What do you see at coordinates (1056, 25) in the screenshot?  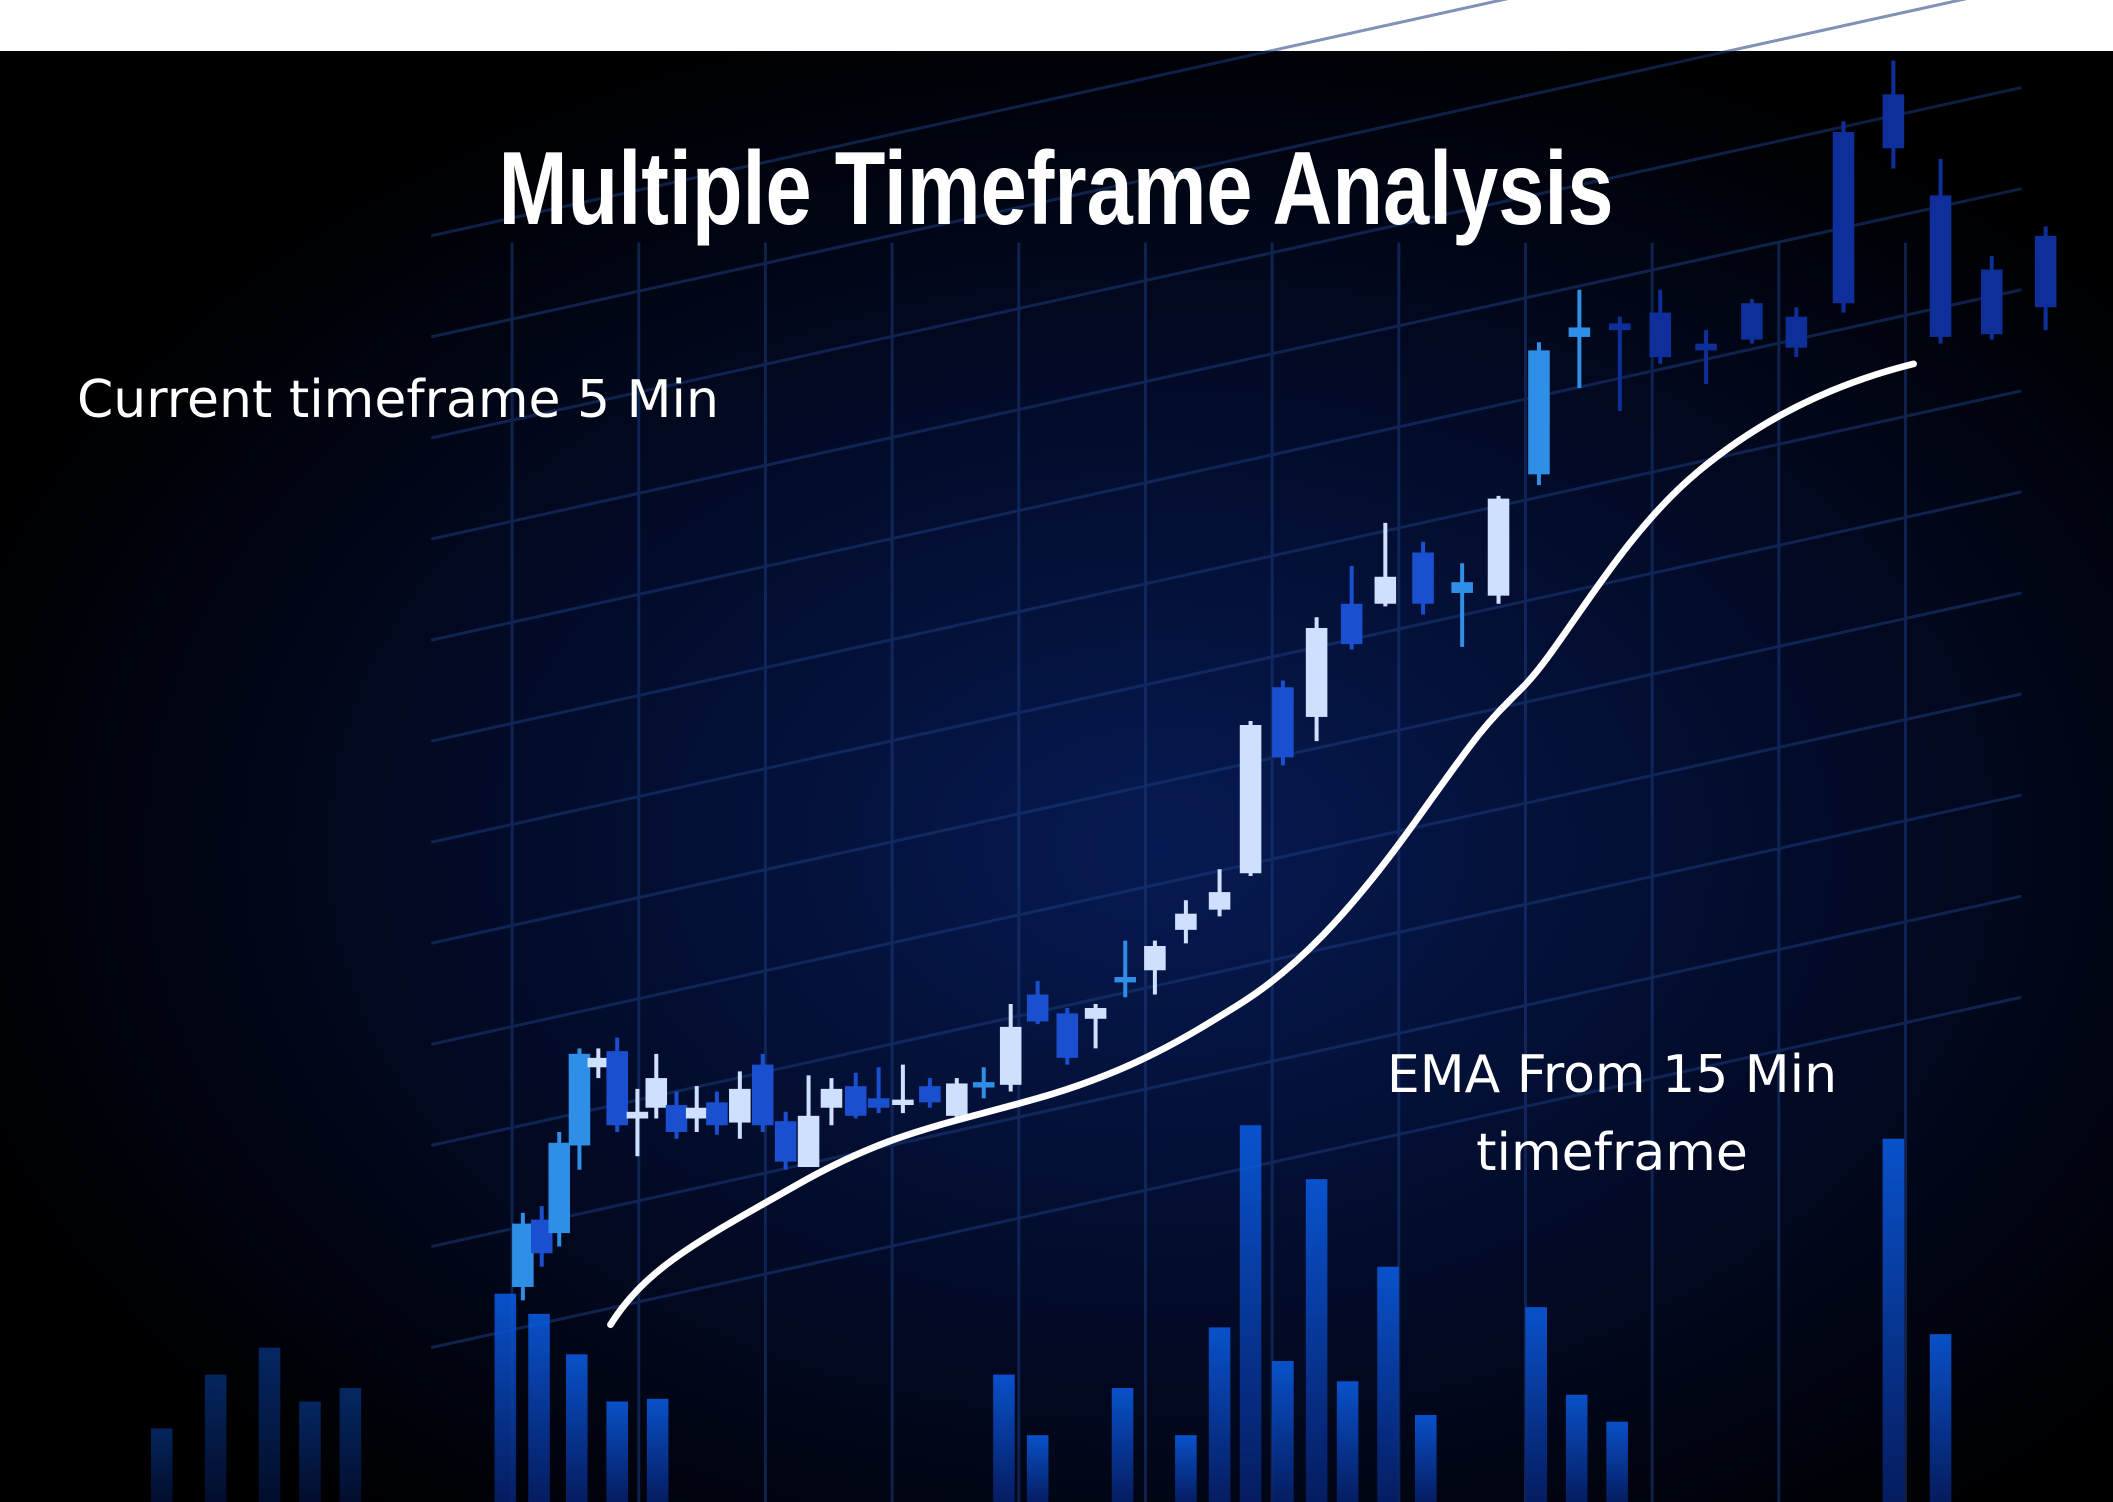 I see `top-band` at bounding box center [1056, 25].